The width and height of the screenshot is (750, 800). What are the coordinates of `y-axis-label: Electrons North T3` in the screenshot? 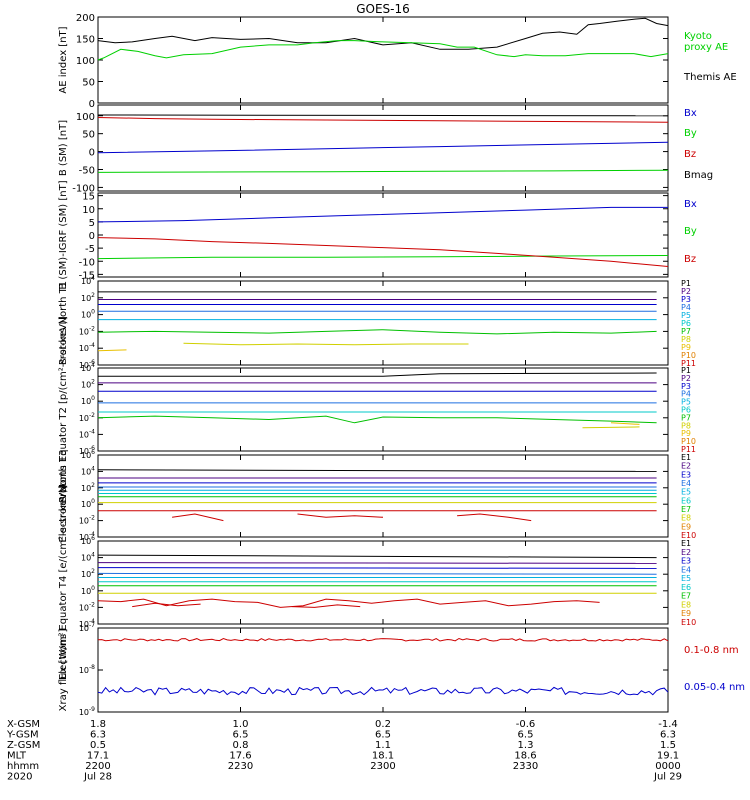 It's located at (63, 495).